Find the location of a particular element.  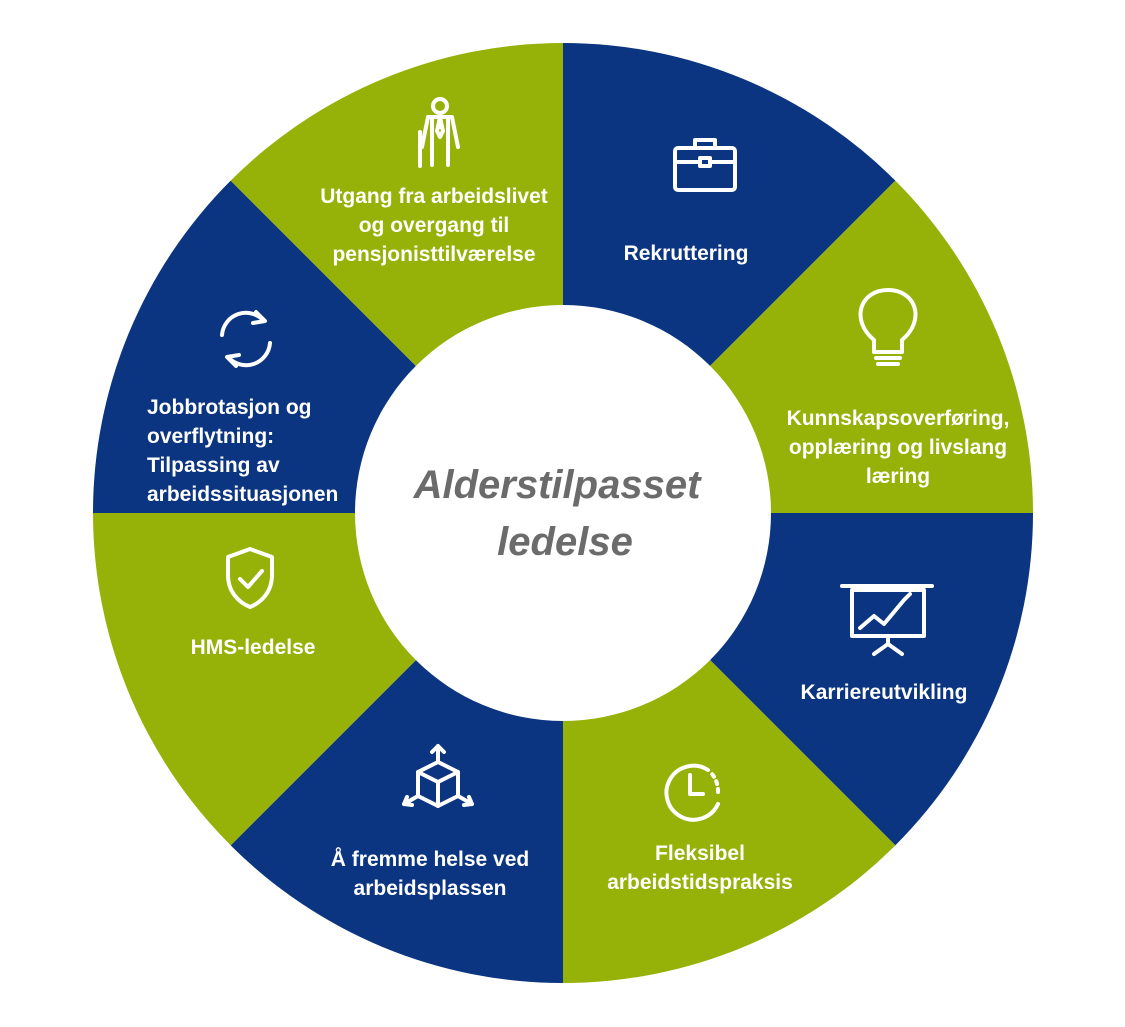

label-jobbrotasjon-line2: overflytning: is located at coordinates (210, 436).